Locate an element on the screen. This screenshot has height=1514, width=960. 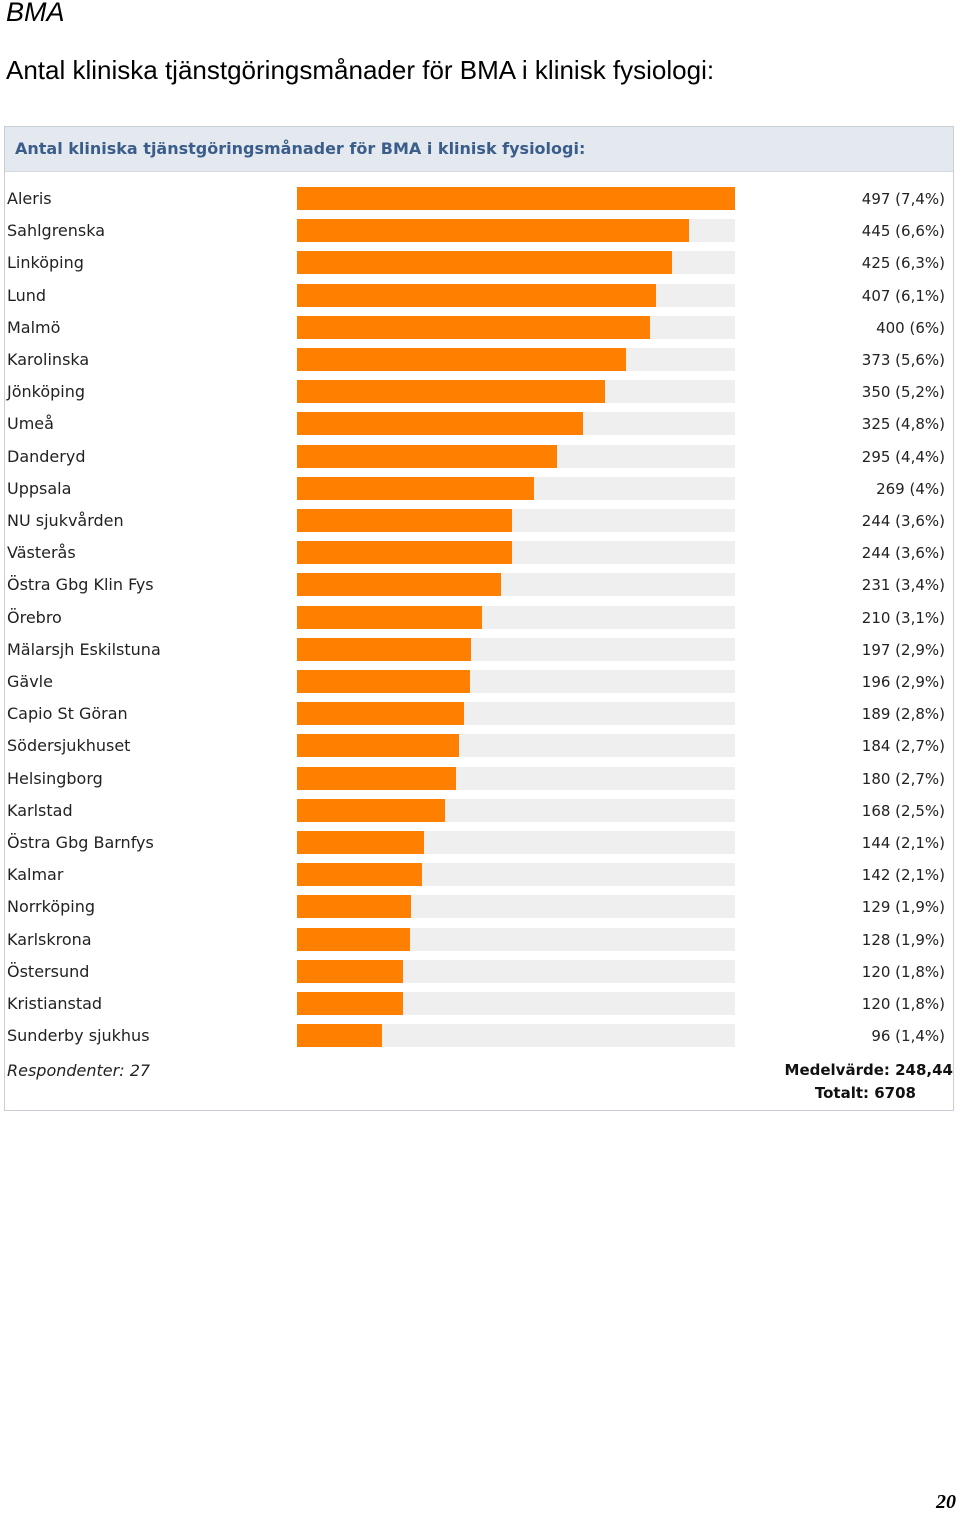
data-label: 168 (2,5%) is located at coordinates (903, 810).